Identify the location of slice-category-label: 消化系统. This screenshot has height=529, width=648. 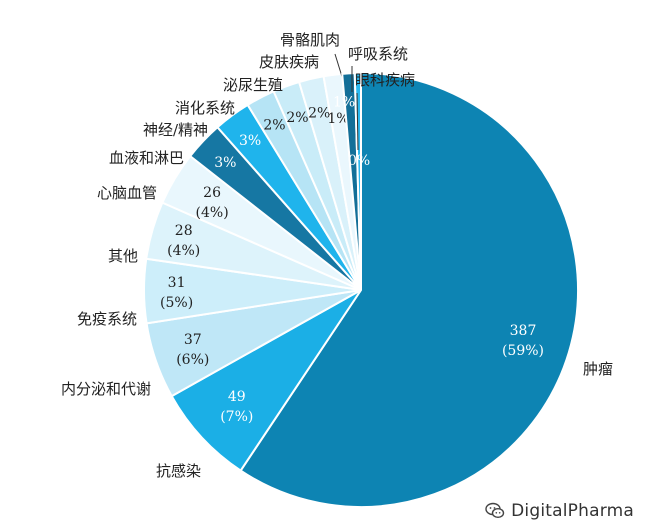
(205, 108).